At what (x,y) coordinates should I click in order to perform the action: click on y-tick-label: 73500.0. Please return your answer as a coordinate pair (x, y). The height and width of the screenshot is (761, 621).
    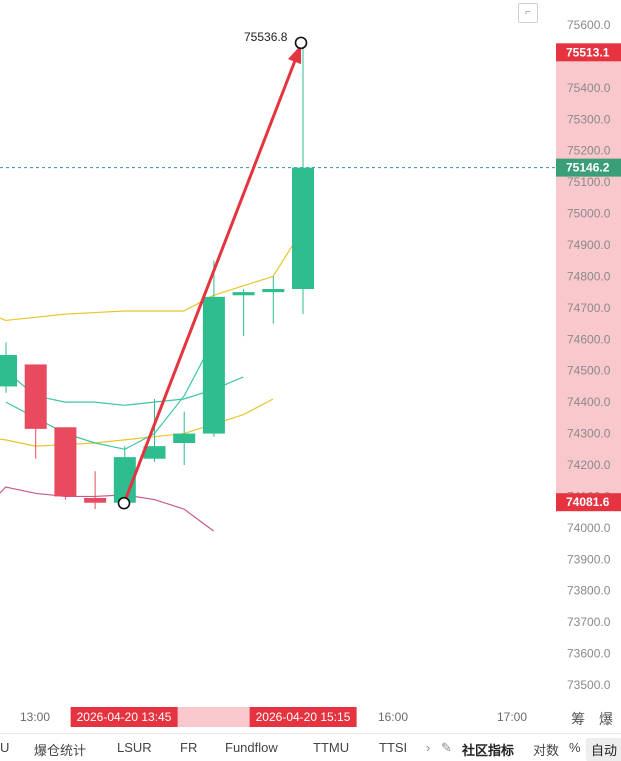
    Looking at the image, I should click on (589, 685).